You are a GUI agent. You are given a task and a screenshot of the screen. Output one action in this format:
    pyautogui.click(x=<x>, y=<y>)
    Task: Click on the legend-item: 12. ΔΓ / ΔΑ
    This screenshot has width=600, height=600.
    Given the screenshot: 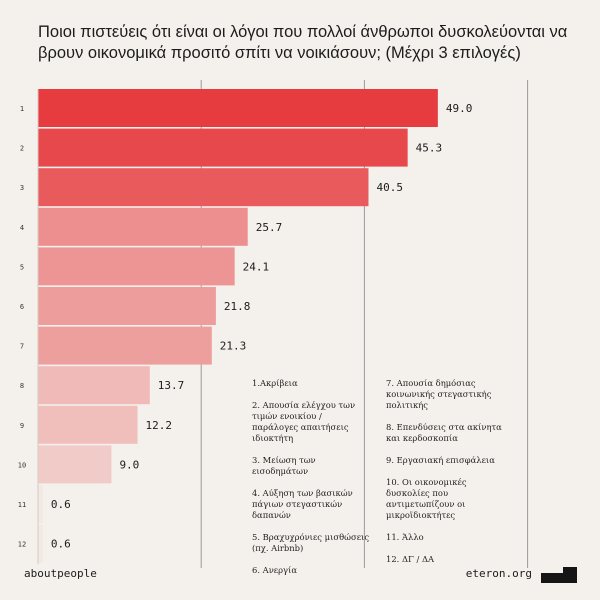 What is the action you would take?
    pyautogui.click(x=410, y=559)
    